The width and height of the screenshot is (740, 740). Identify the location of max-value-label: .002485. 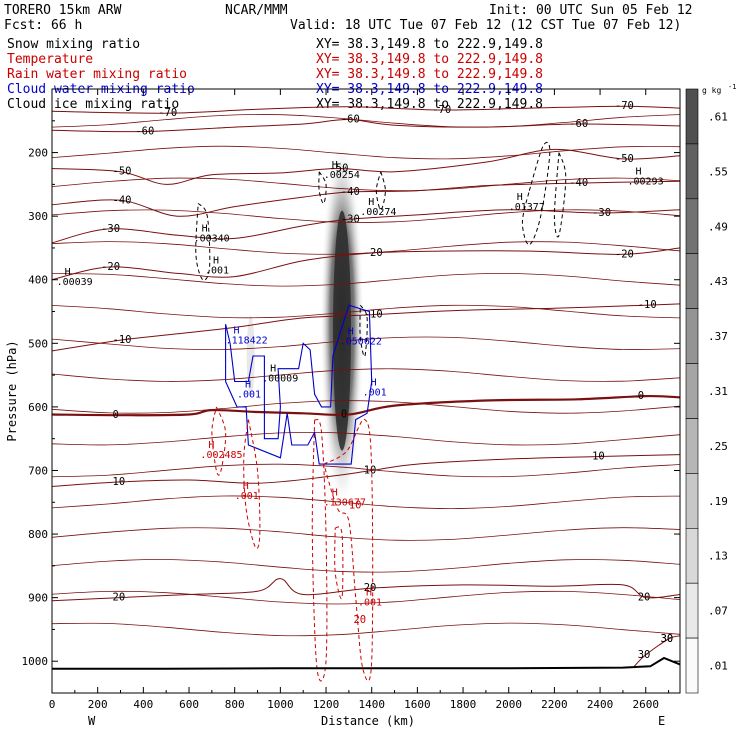
(221, 455).